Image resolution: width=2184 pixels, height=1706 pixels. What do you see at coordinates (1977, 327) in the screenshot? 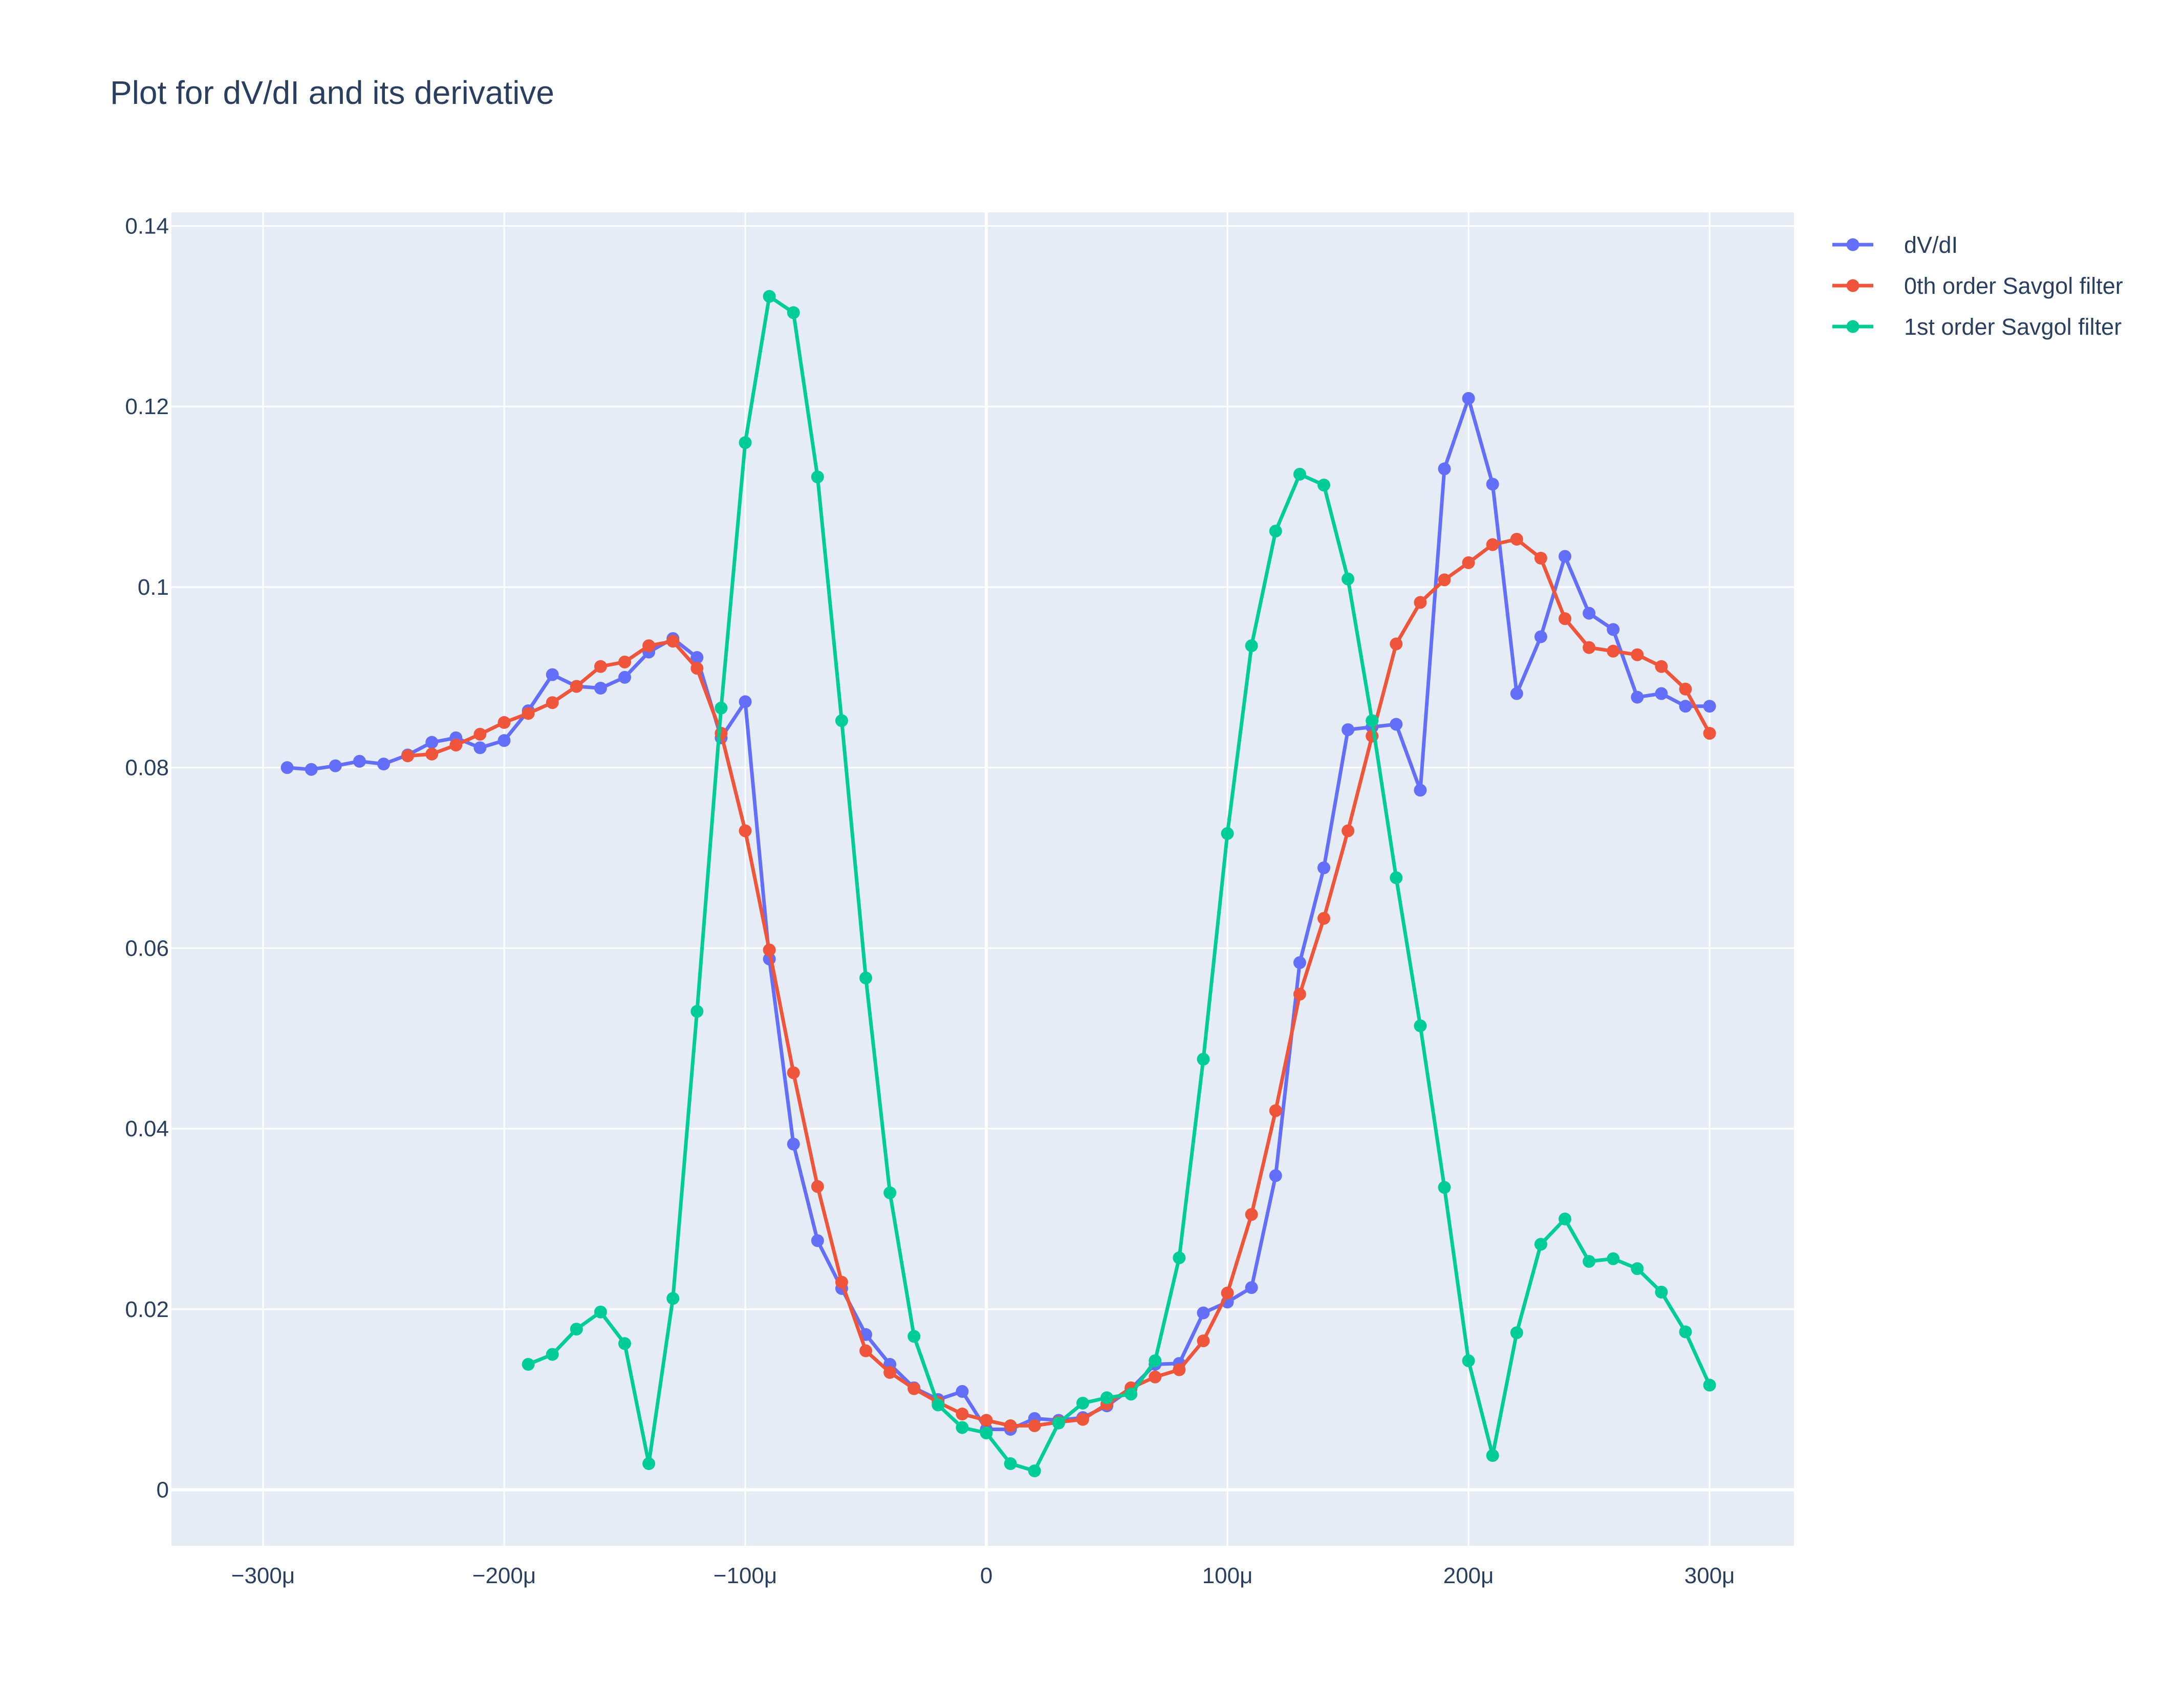
I see `legend-item: 1st order Savgol filter` at bounding box center [1977, 327].